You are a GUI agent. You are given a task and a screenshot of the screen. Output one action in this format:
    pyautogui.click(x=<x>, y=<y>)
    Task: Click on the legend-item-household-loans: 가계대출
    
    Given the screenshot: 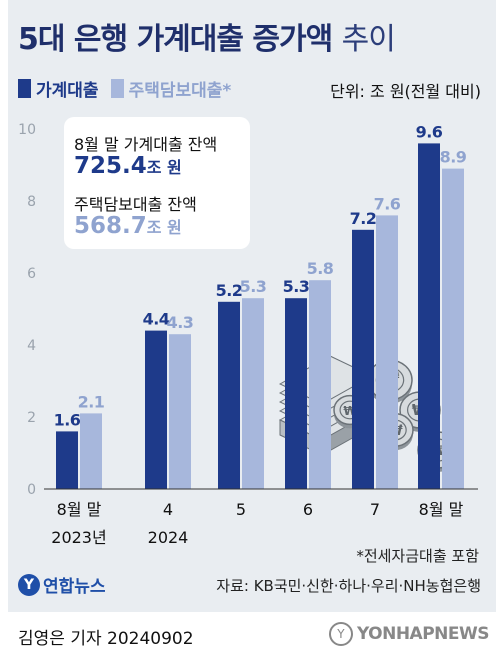 What is the action you would take?
    pyautogui.click(x=58, y=88)
    